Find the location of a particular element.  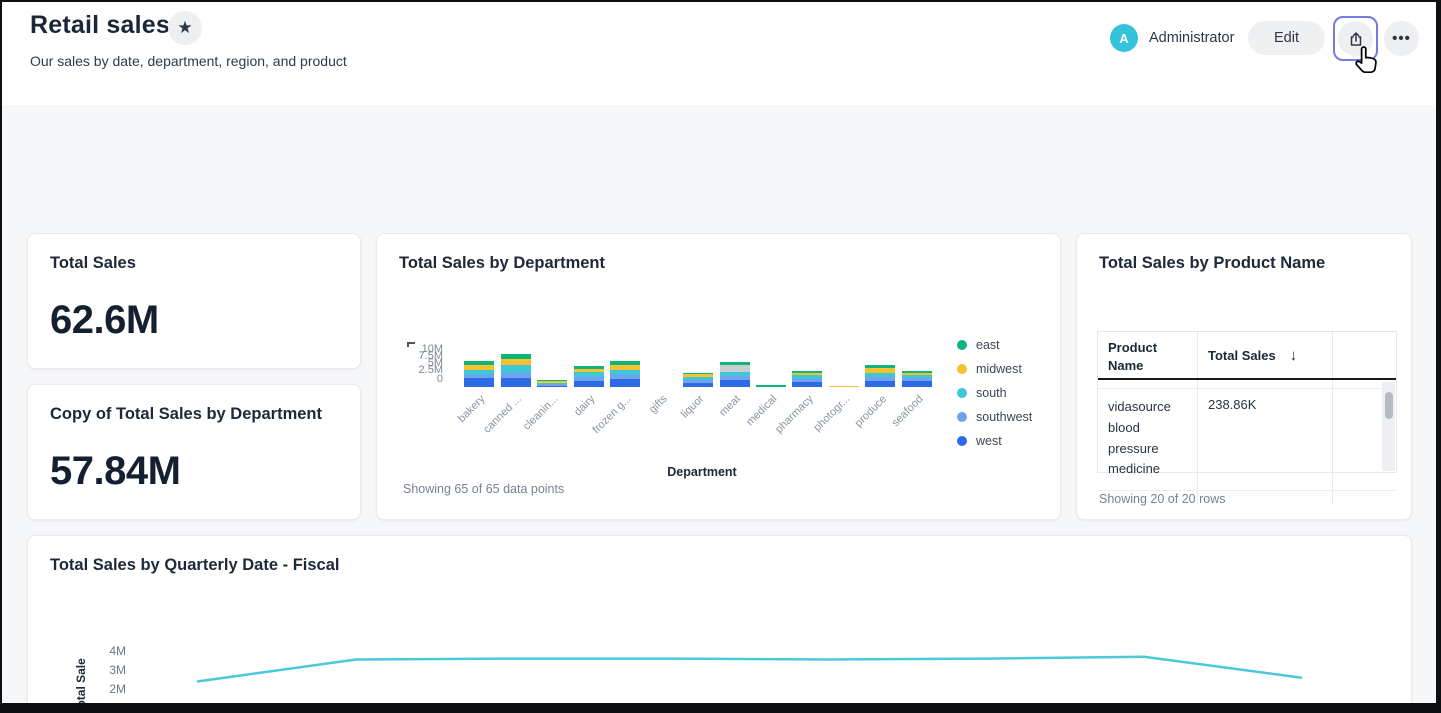

bar-seafood: seafood is located at coordinates (912, 380).